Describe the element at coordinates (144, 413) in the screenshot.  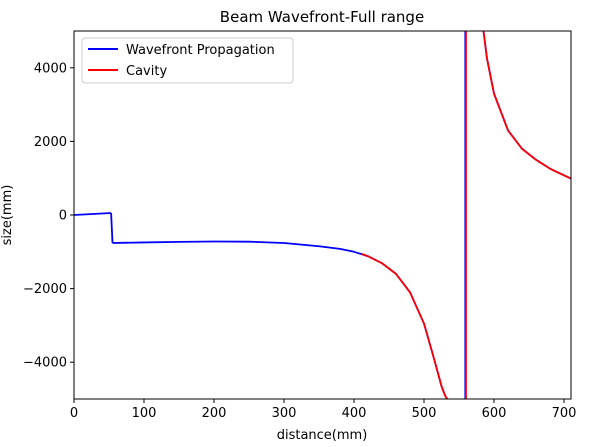
I see `x-tick-label: 100` at that location.